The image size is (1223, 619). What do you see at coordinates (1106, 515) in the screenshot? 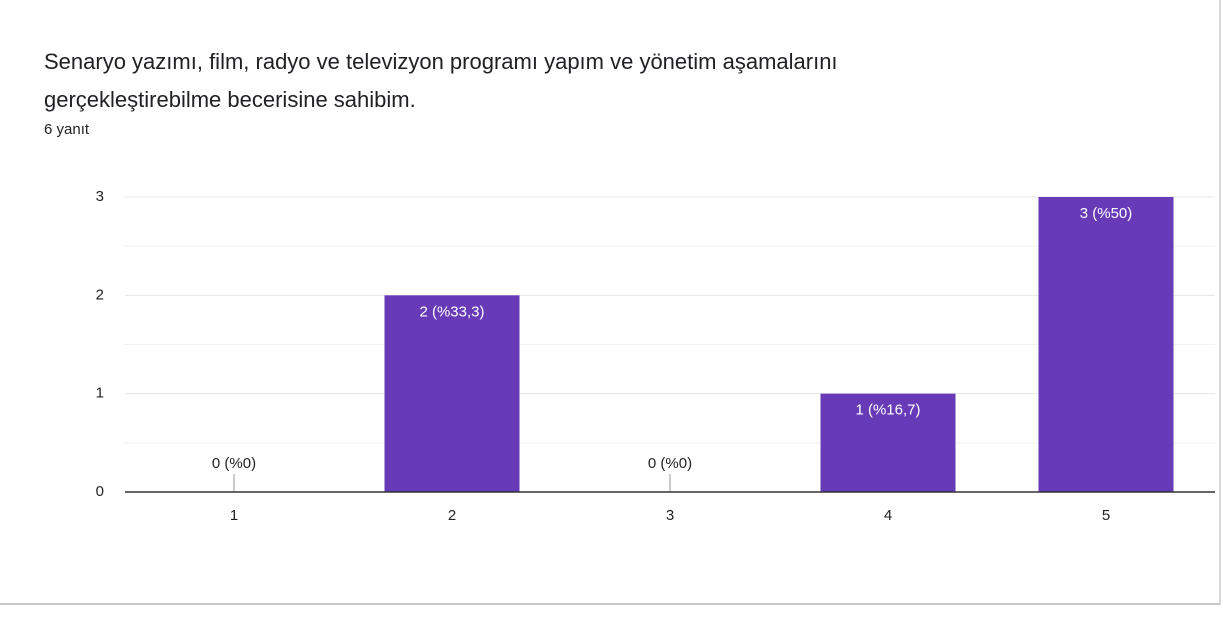
I see `x-tick-label: 5` at bounding box center [1106, 515].